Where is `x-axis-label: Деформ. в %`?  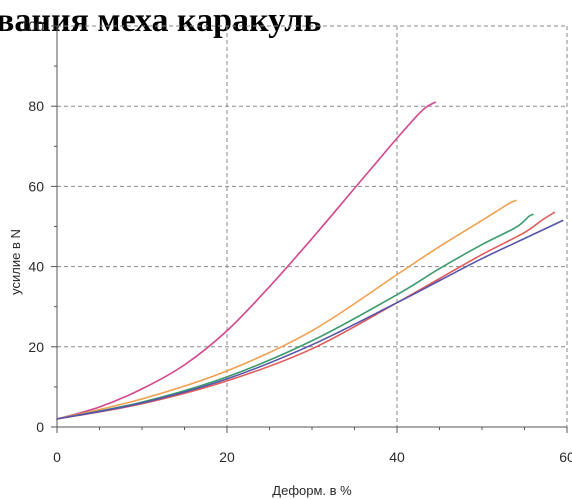
x-axis-label: Деформ. в % is located at coordinates (312, 490).